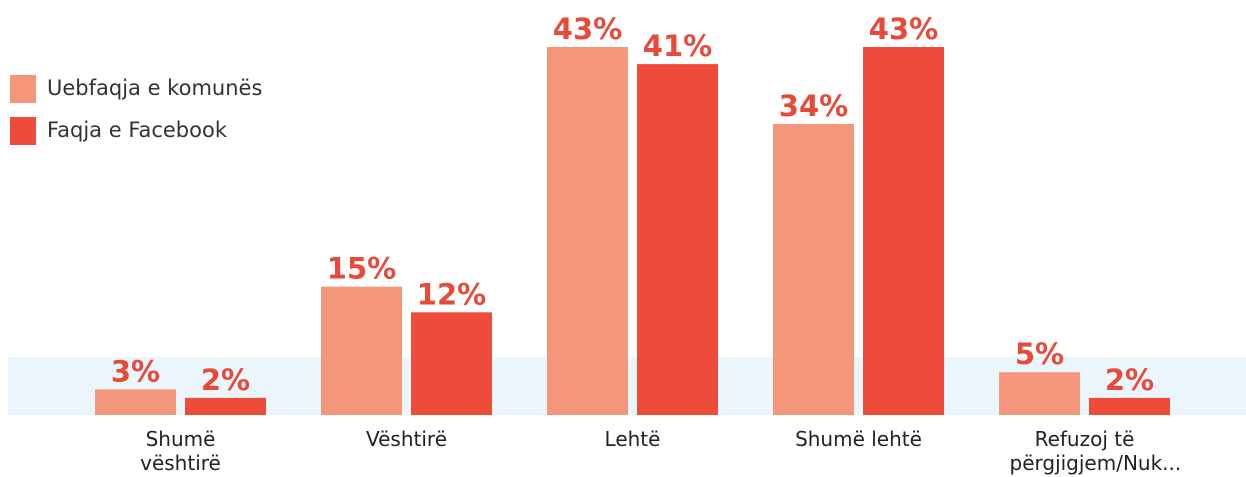  What do you see at coordinates (137, 130) in the screenshot?
I see `legend-label: Faqja e Facebook` at bounding box center [137, 130].